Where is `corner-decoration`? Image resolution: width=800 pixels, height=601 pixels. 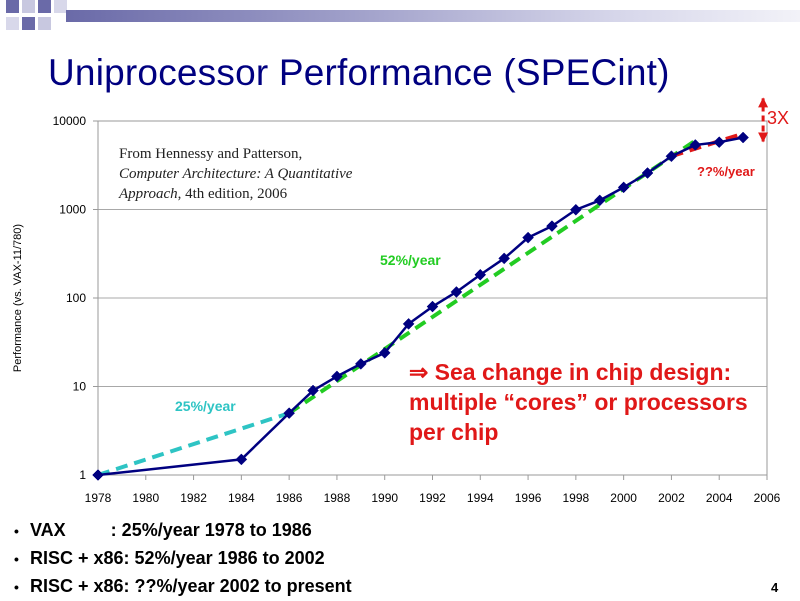
corner-decoration is located at coordinates (36, 15).